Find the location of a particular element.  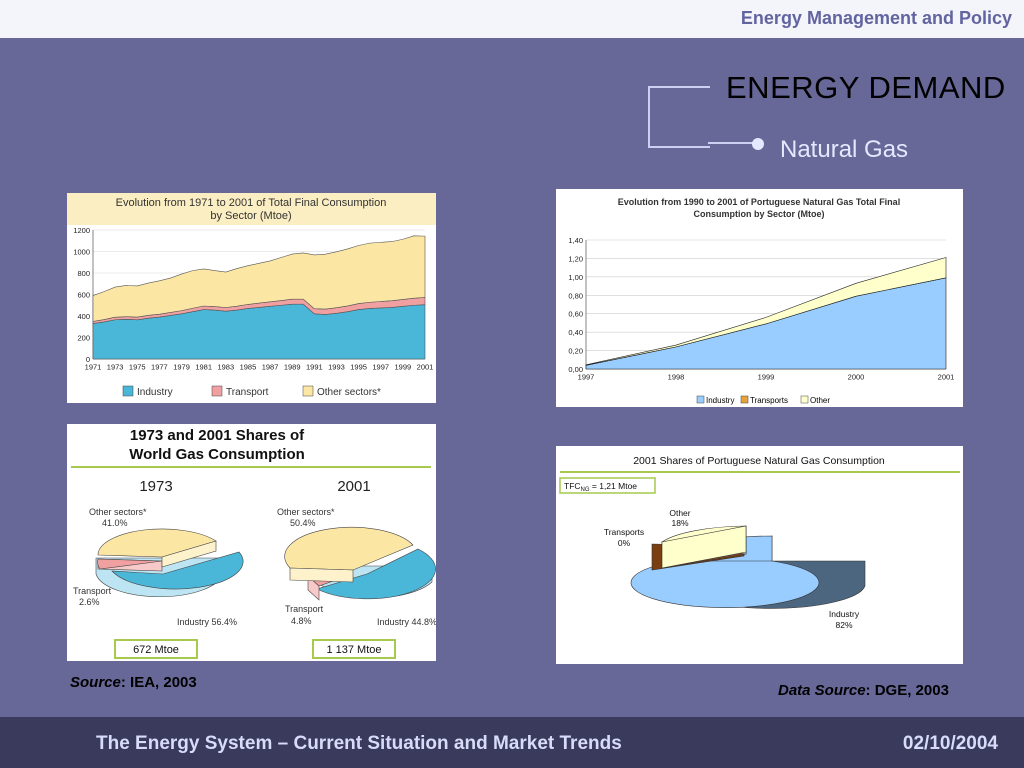

y-tick-label: 1,20 is located at coordinates (575, 258).